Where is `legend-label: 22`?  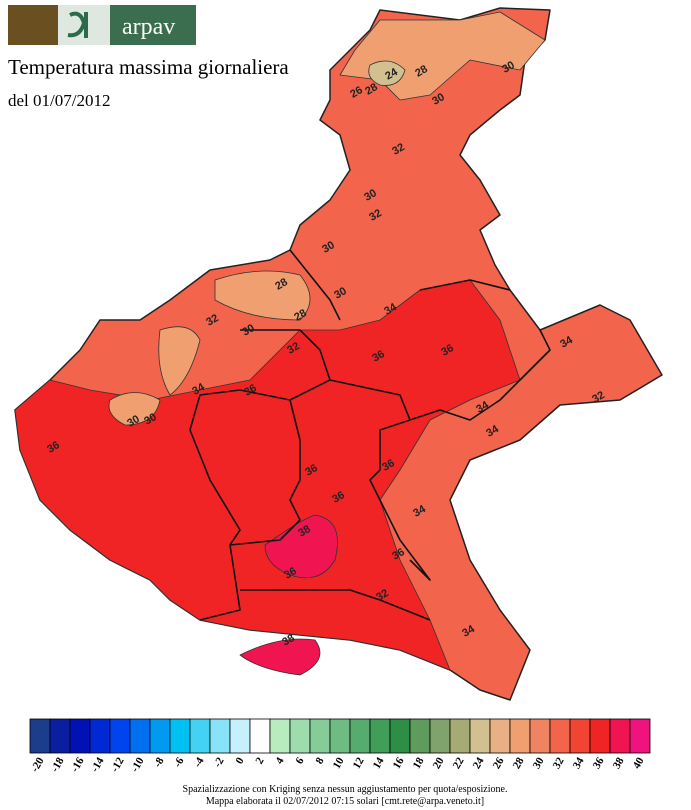 legend-label: 22 is located at coordinates (459, 763).